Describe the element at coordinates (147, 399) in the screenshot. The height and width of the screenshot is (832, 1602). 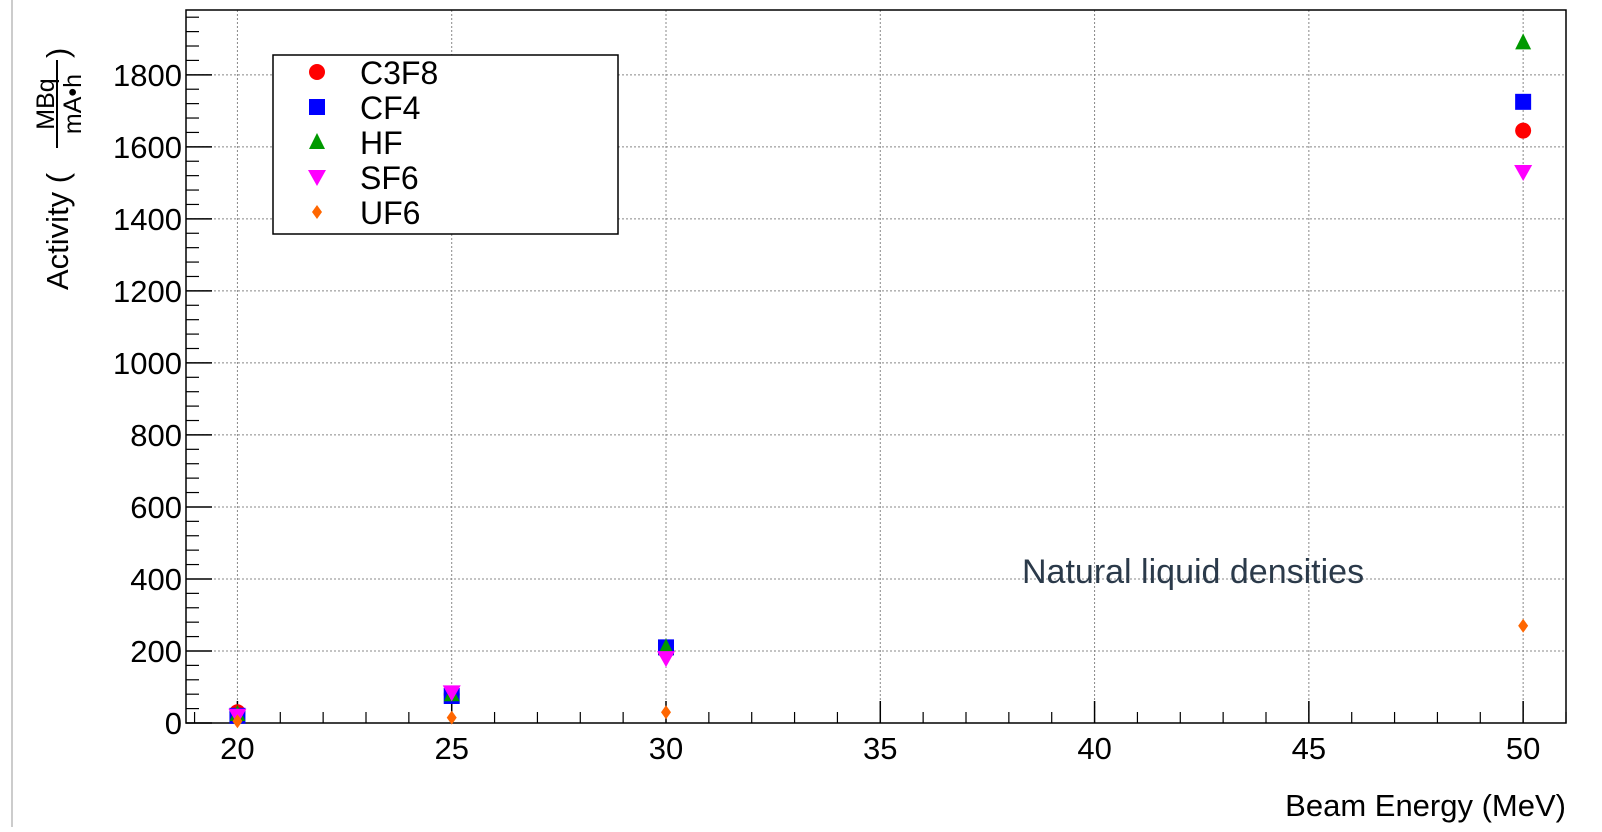
I see `y-tick-labels: 0 200 400 600 800 1000 1200 1400 1600 1800` at that location.